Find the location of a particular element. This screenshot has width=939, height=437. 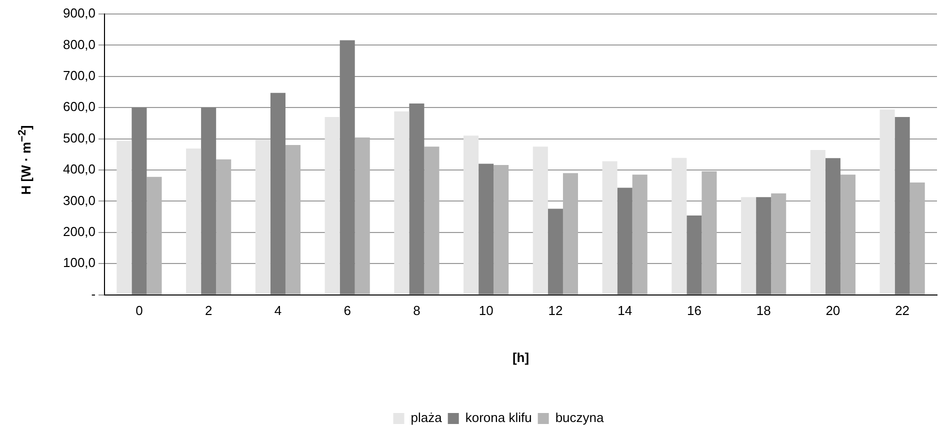

x-tick-label: 4 is located at coordinates (278, 310).